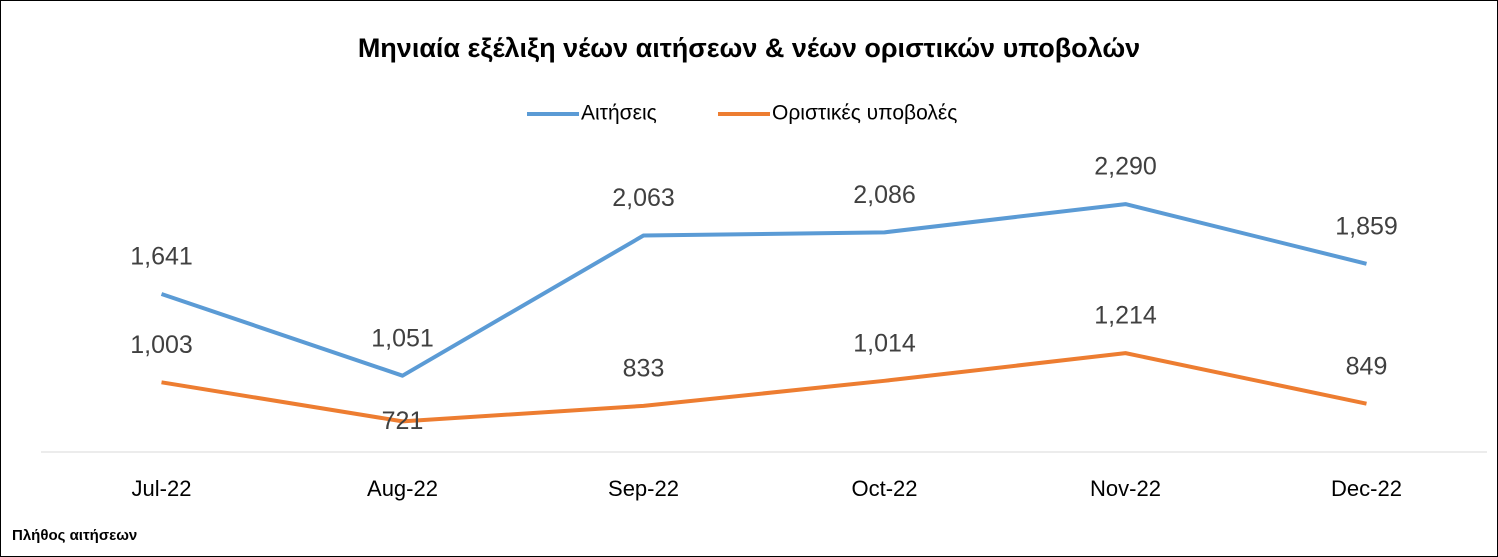 This screenshot has width=1498, height=557. What do you see at coordinates (619, 113) in the screenshot?
I see `legend-label: Αιτήσεις` at bounding box center [619, 113].